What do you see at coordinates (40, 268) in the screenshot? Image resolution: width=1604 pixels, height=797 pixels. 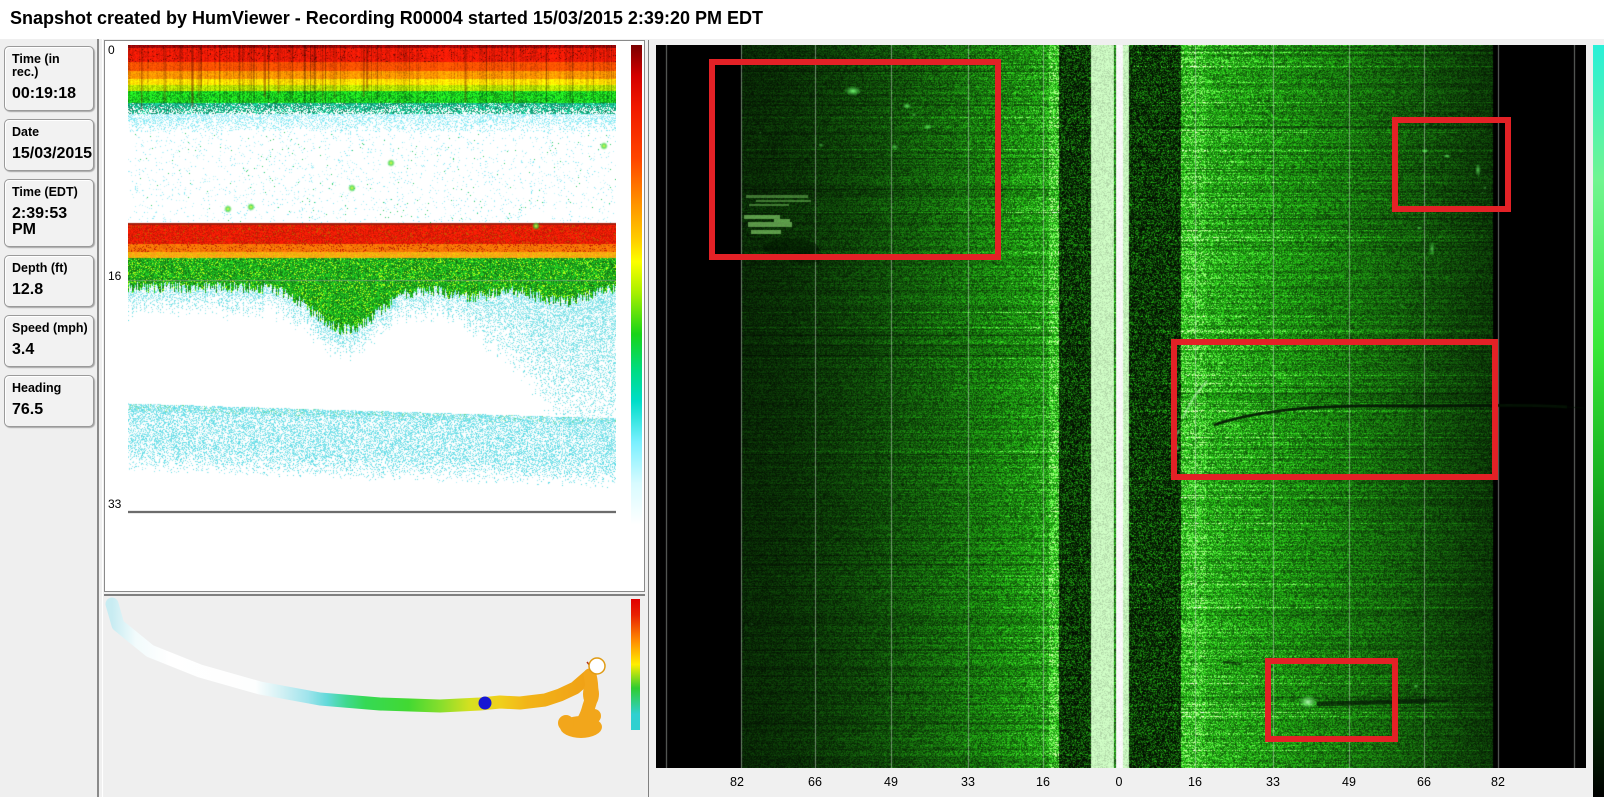 I see `info-label: Depth (ft)` at bounding box center [40, 268].